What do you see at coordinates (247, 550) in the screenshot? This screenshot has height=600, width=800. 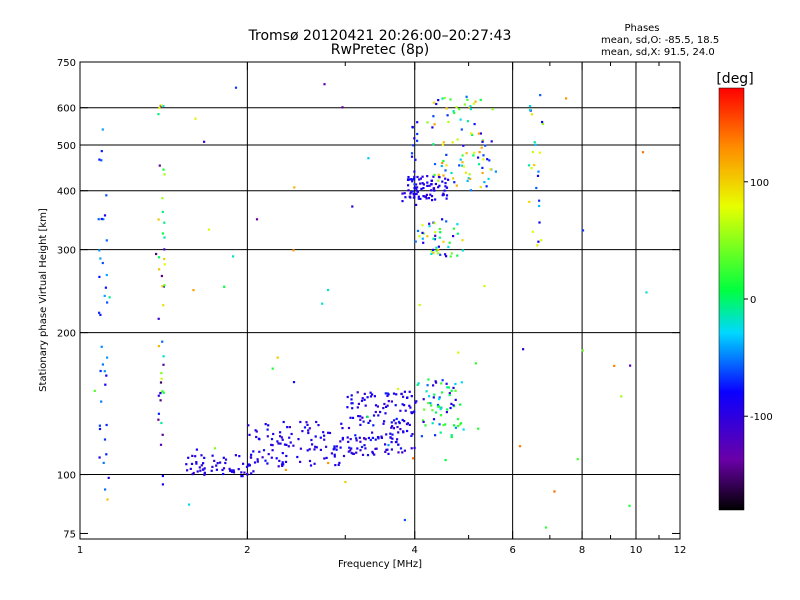 I see `x-tick-label: 2` at bounding box center [247, 550].